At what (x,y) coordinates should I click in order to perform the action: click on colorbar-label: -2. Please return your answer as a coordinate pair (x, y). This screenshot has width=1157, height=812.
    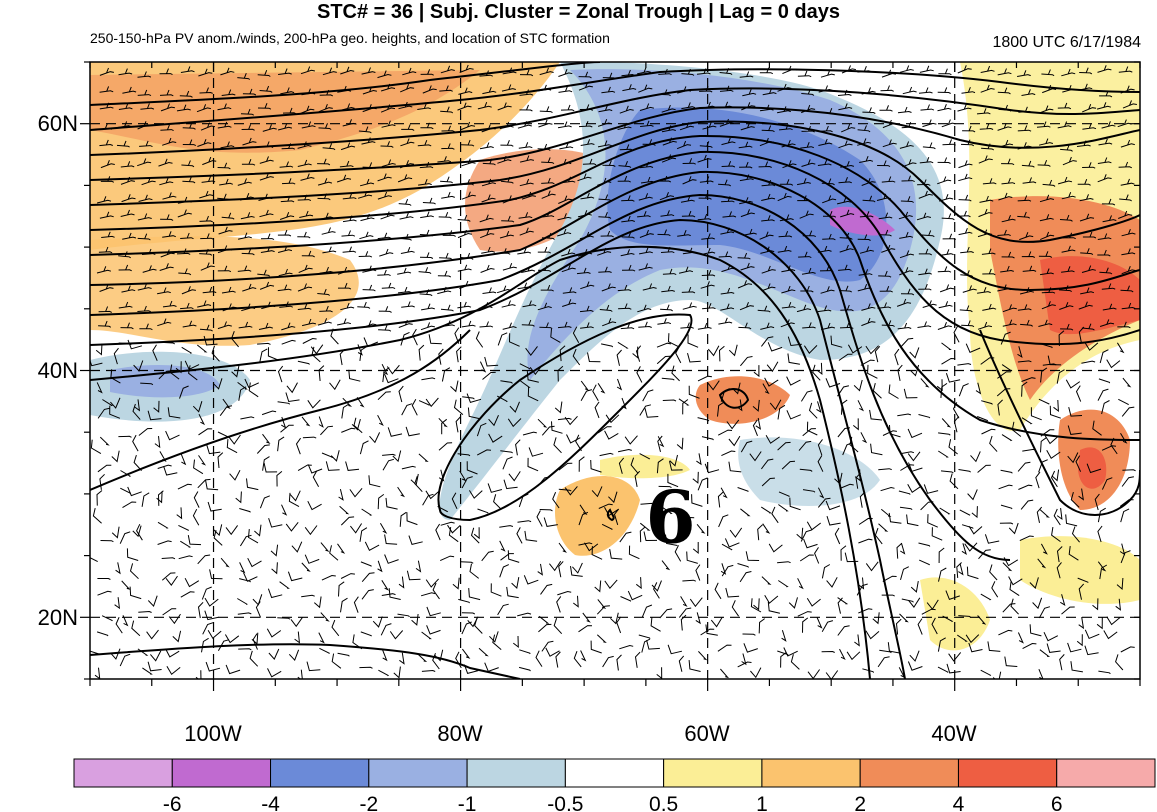
    Looking at the image, I should click on (368, 802).